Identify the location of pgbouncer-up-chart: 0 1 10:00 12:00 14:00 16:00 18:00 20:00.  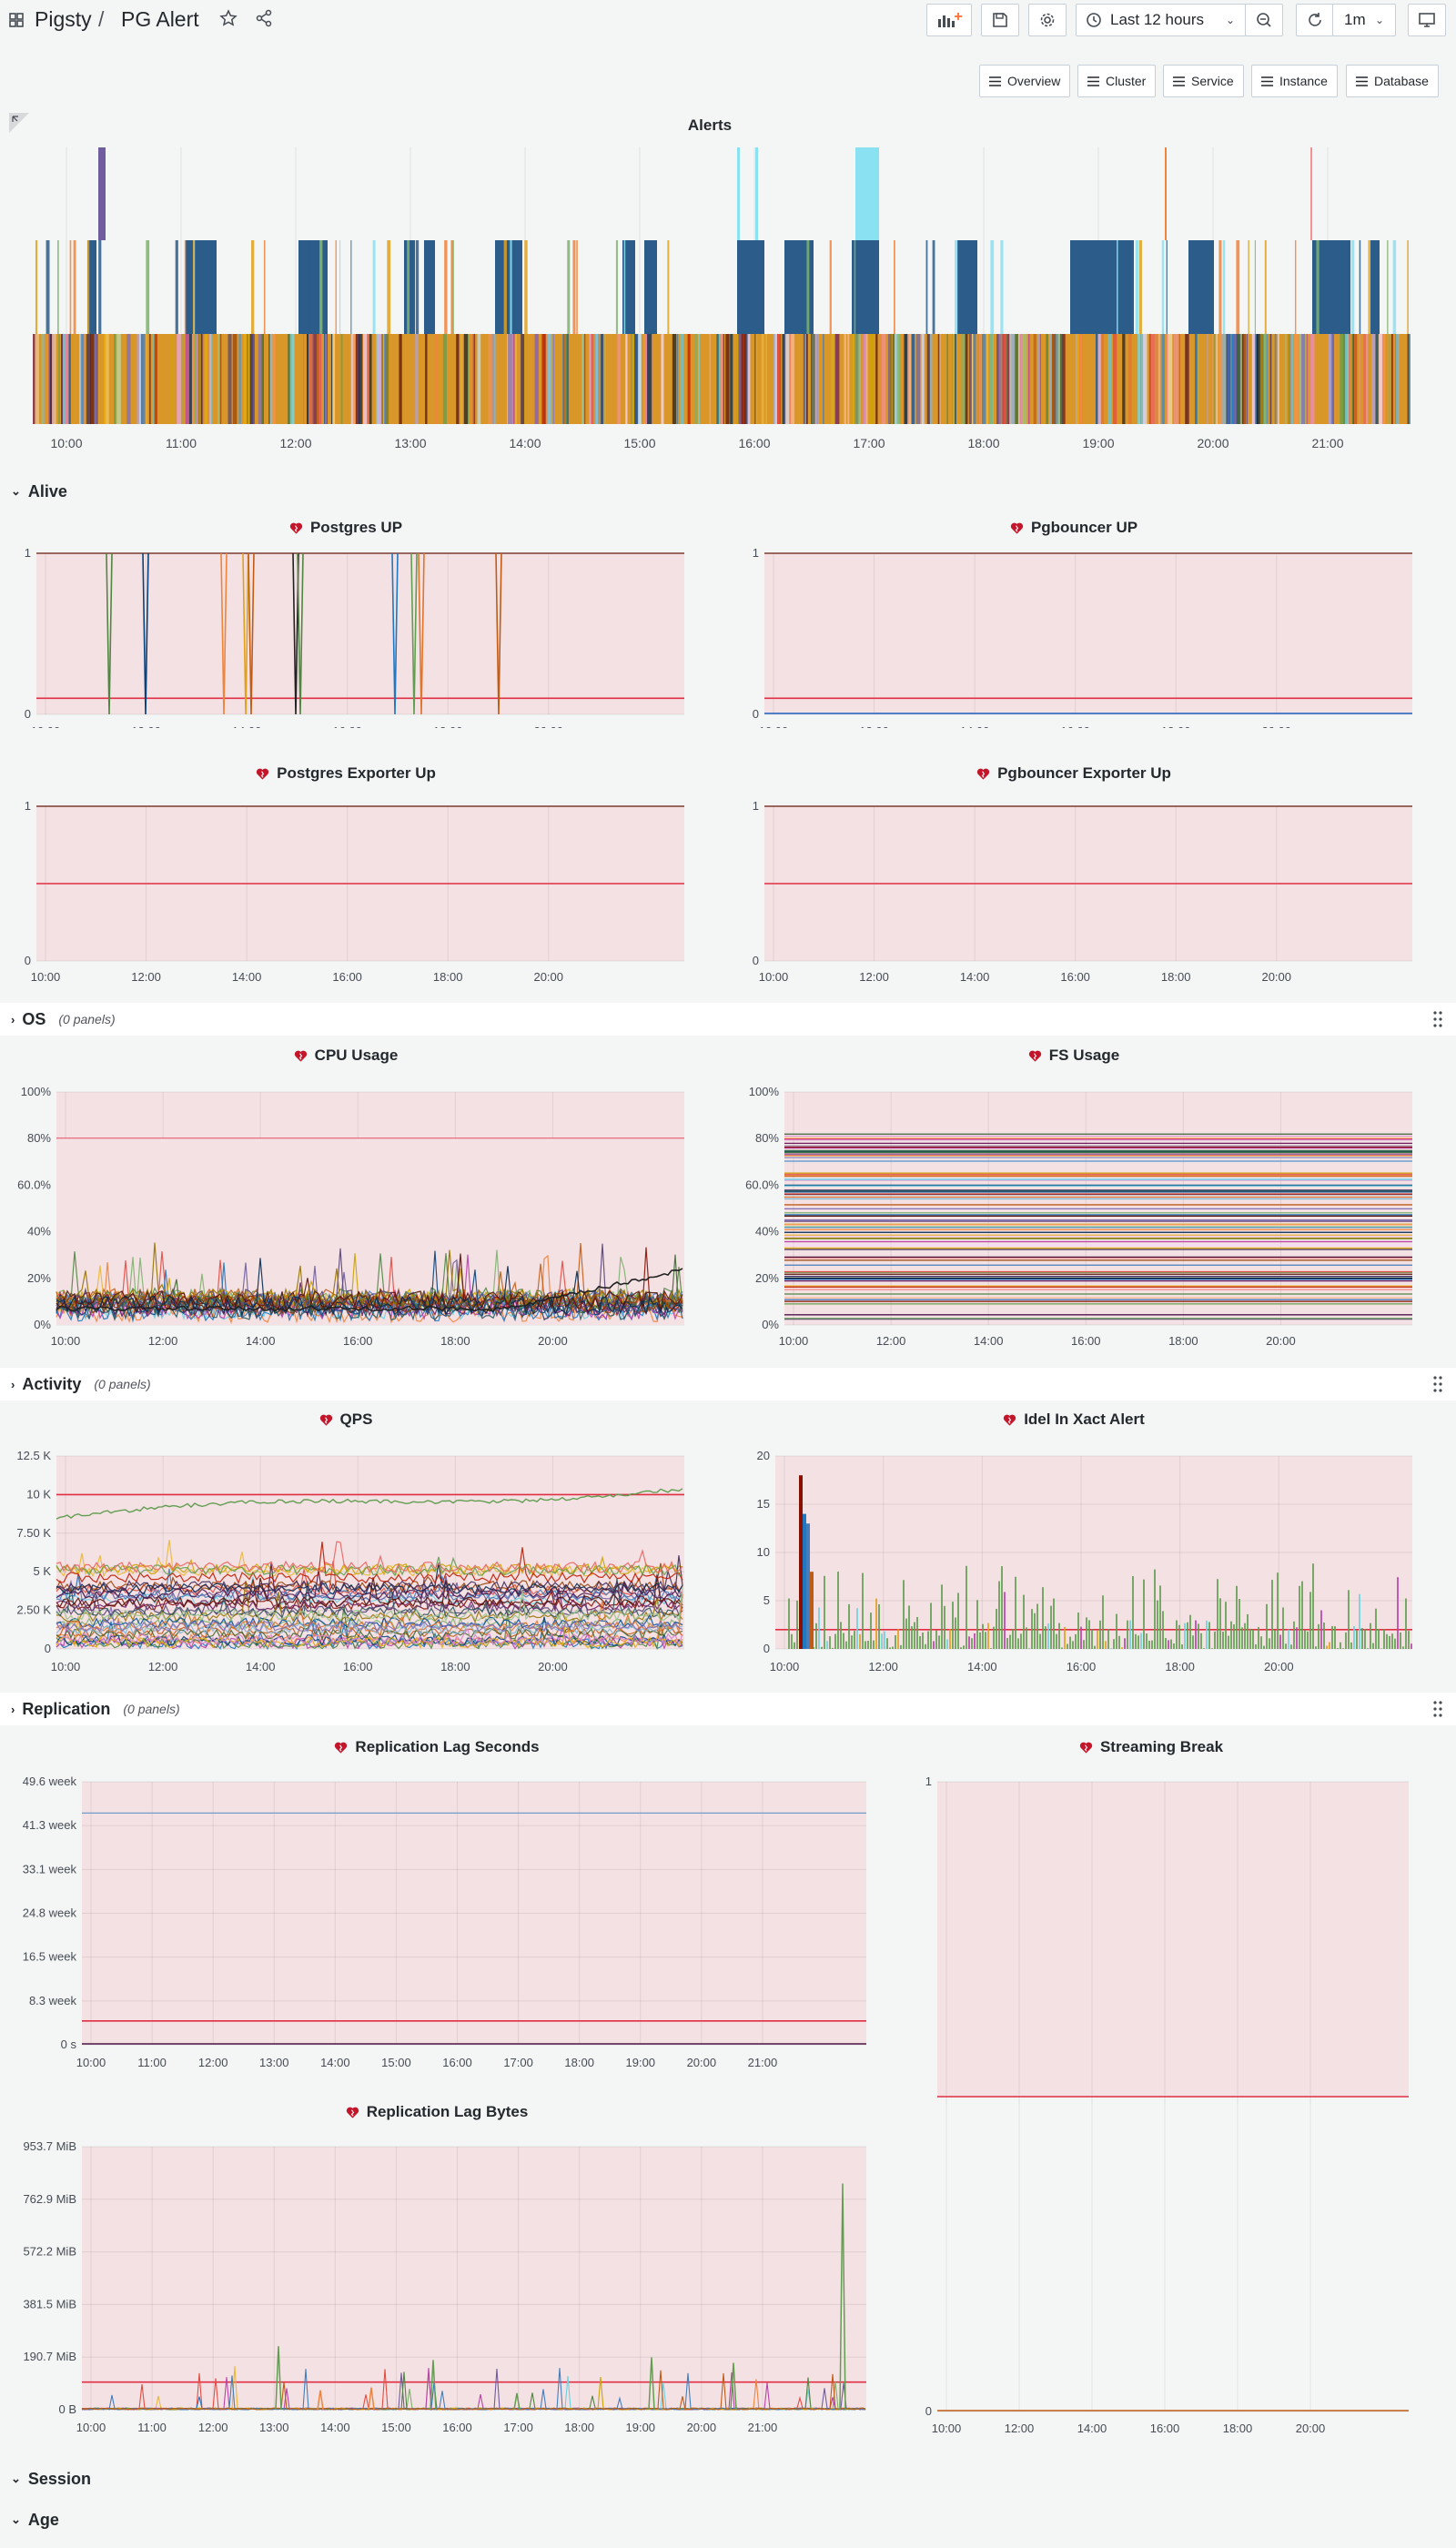
(1074, 637).